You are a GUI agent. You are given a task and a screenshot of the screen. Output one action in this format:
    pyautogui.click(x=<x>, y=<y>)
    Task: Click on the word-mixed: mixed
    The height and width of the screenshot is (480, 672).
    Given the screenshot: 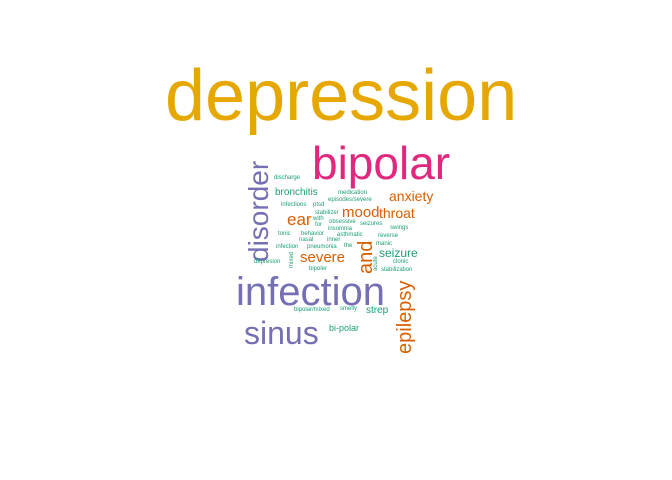 What is the action you would take?
    pyautogui.click(x=292, y=259)
    